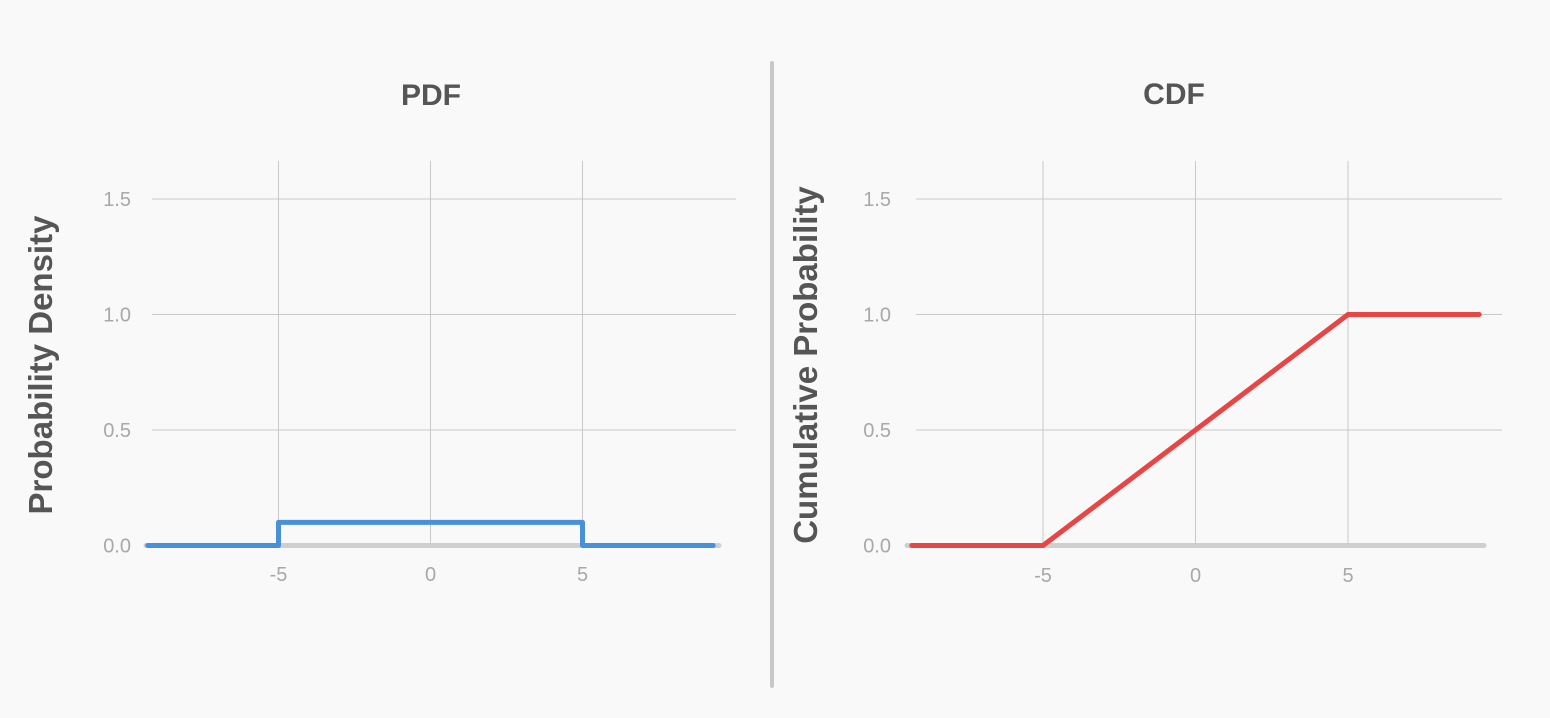 The image size is (1550, 718). I want to click on chart-title: PDF, so click(431, 95).